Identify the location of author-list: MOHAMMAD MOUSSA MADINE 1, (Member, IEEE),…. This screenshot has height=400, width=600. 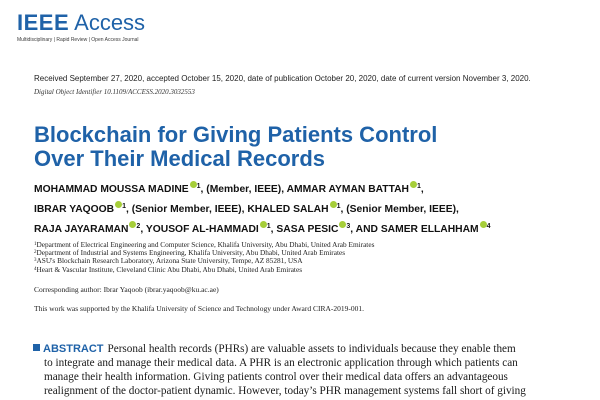
(314, 208).